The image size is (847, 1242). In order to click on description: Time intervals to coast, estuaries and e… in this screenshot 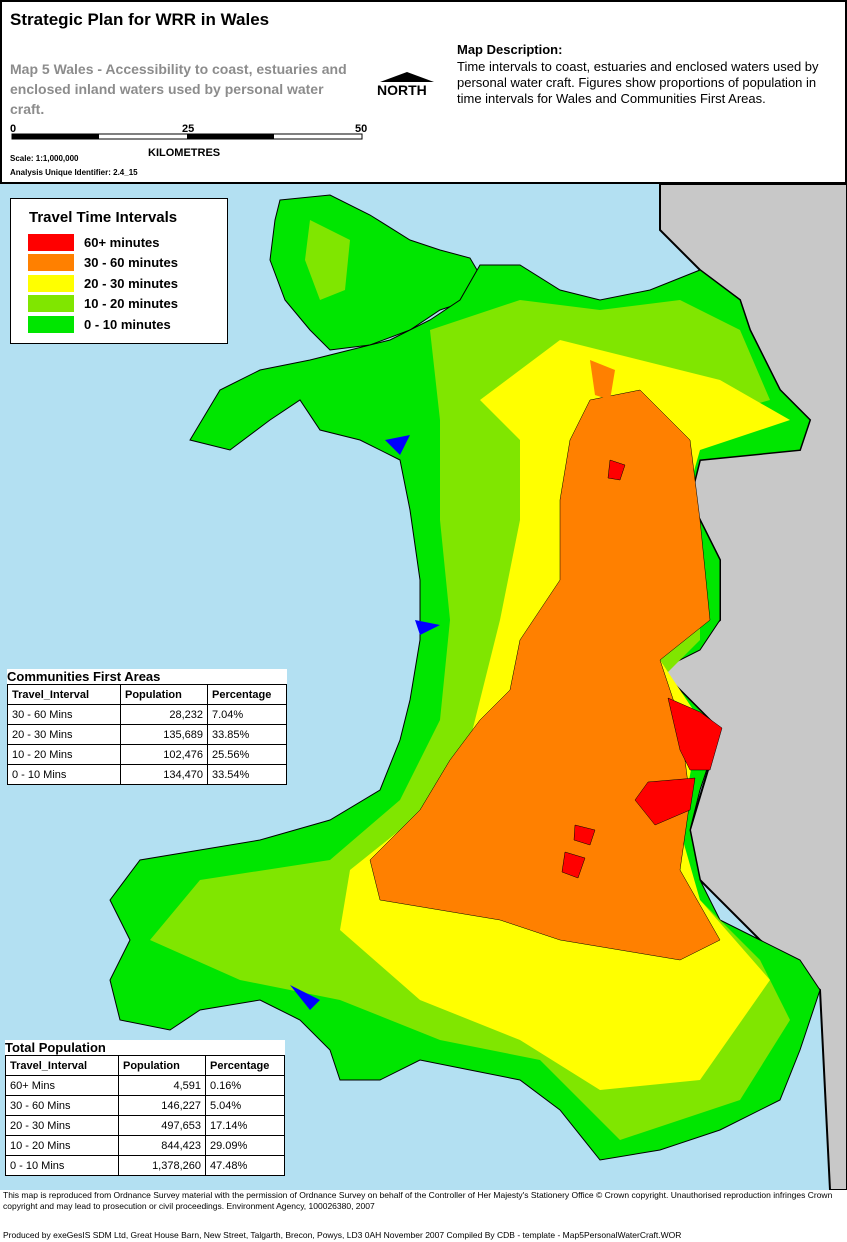, I will do `click(638, 82)`.